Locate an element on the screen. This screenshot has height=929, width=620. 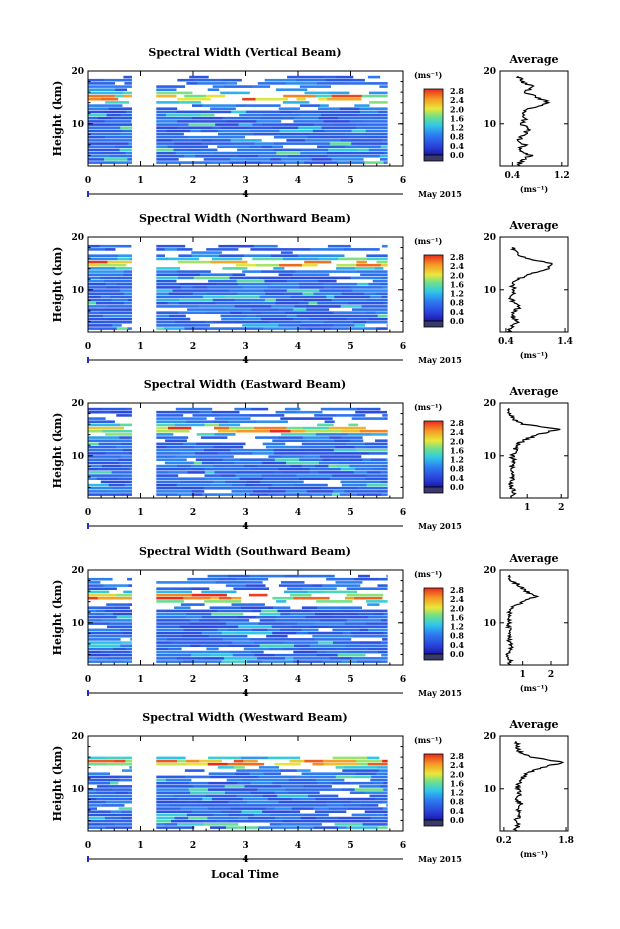
panel-title: Spectral Width (Southward Beam) is located at coordinates (245, 551).